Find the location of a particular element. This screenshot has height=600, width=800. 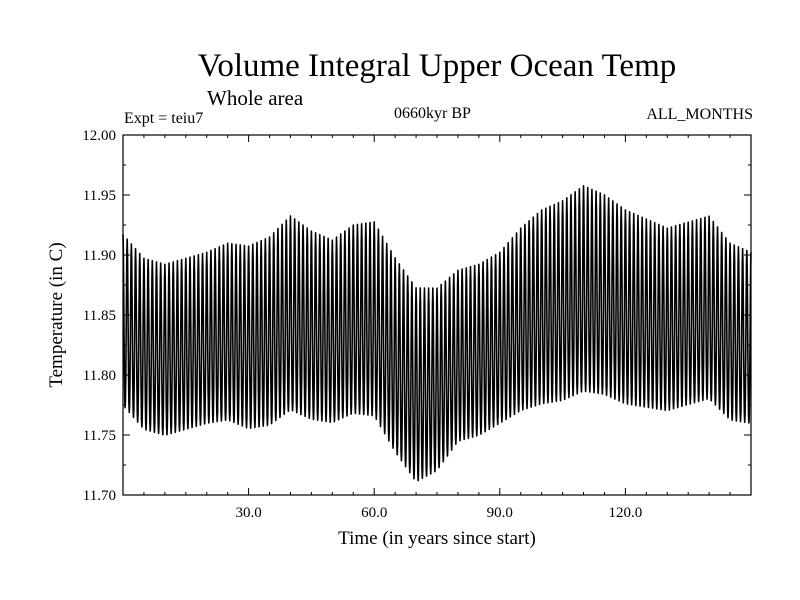

x-tick-label: 60.0 is located at coordinates (374, 513).